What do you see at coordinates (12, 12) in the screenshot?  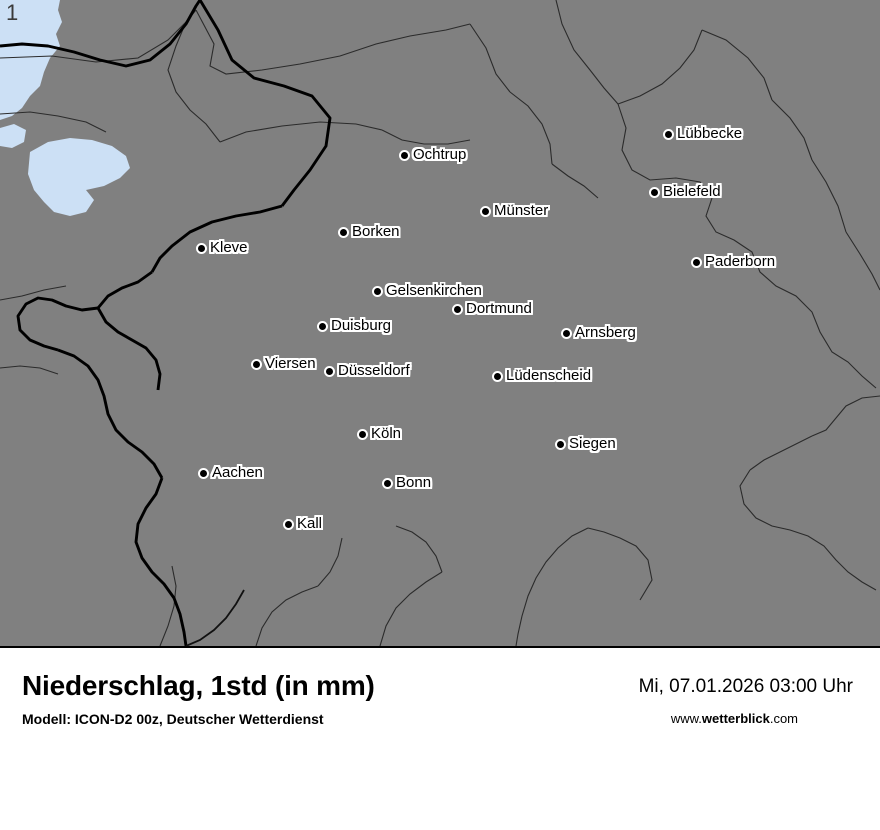 I see `map-corner-label: 1` at bounding box center [12, 12].